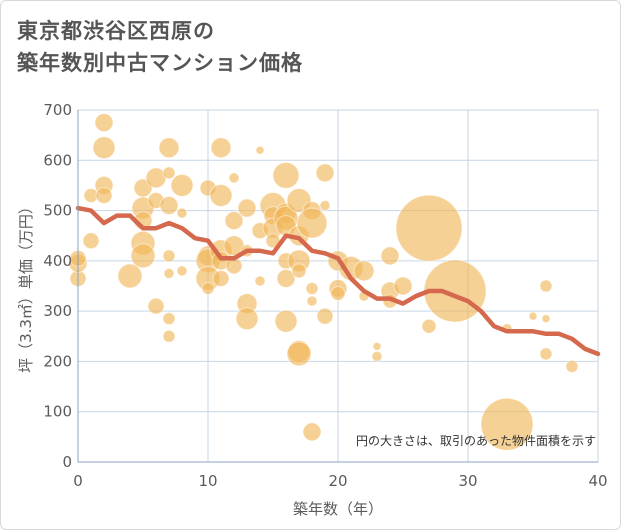  I want to click on x-tick-label: 10, so click(207, 481).